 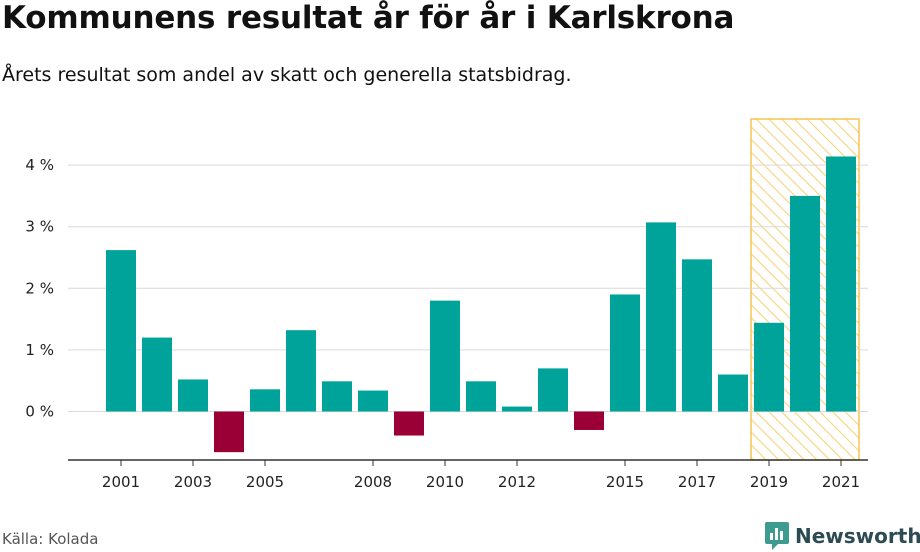 I want to click on y-tick-label: 2 %, so click(x=39, y=288).